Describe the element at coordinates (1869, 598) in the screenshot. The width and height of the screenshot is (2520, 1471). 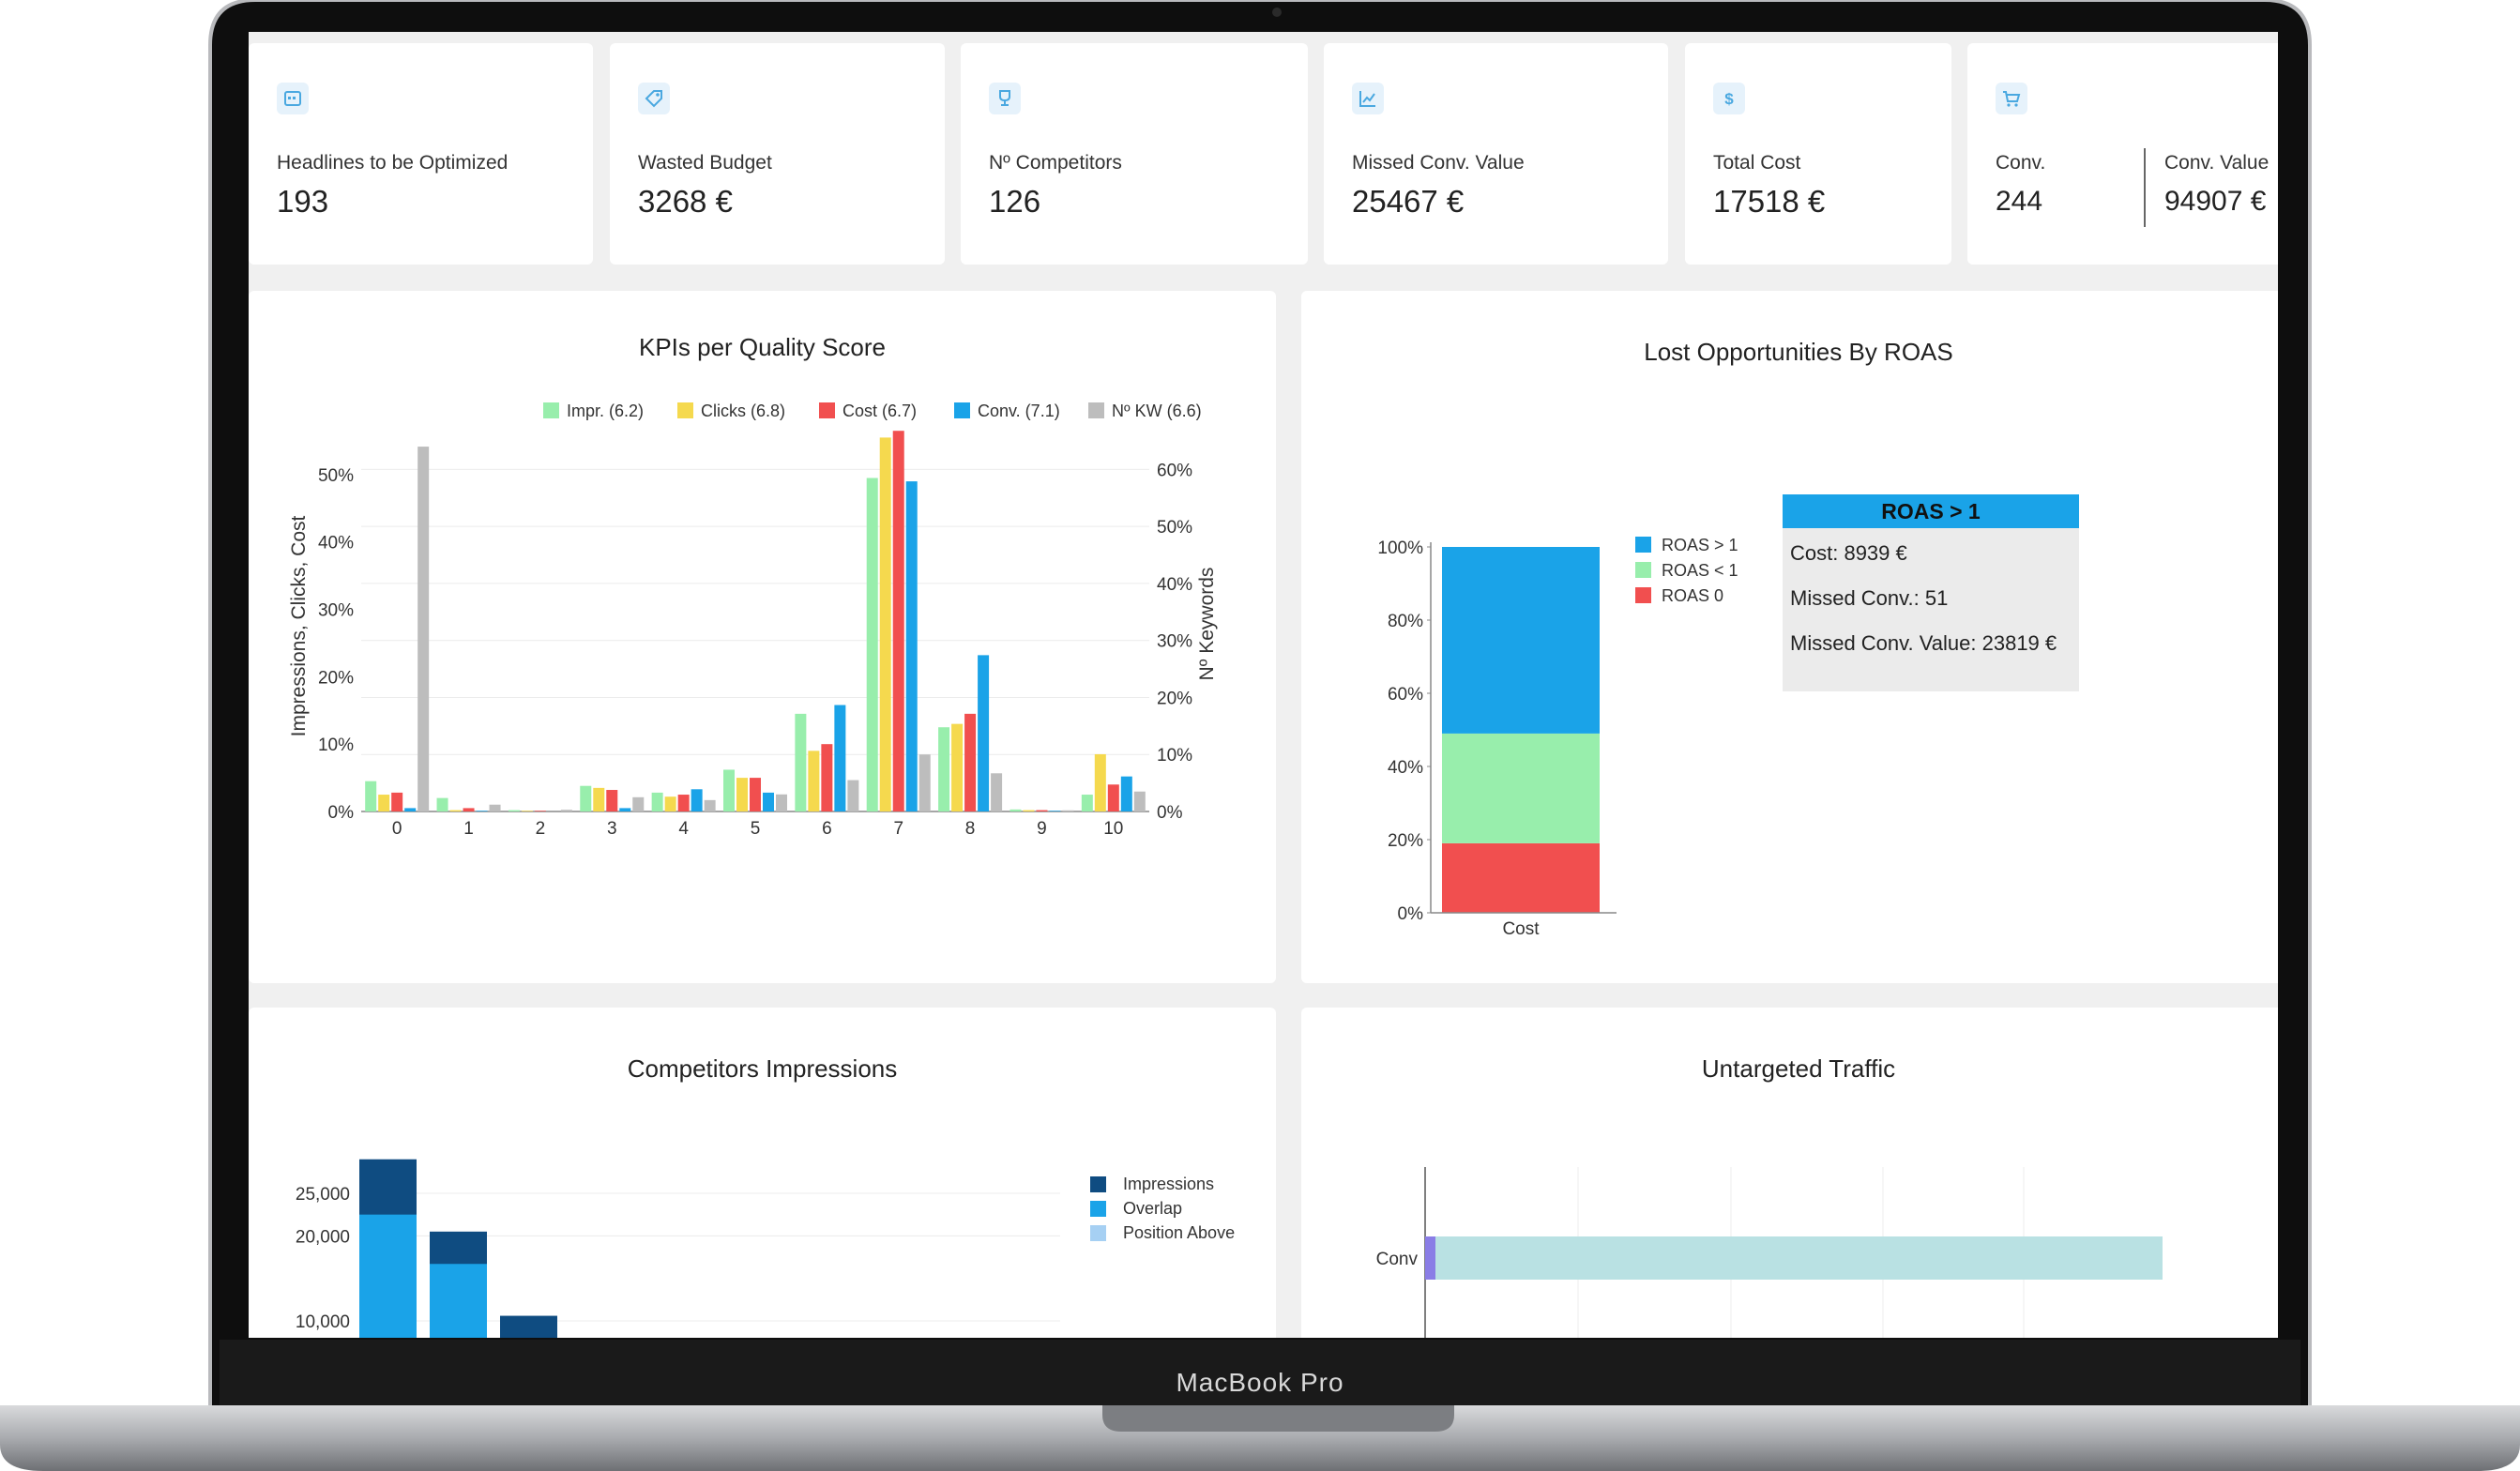
I see `tooltip-line: Missed Conv.: 51` at that location.